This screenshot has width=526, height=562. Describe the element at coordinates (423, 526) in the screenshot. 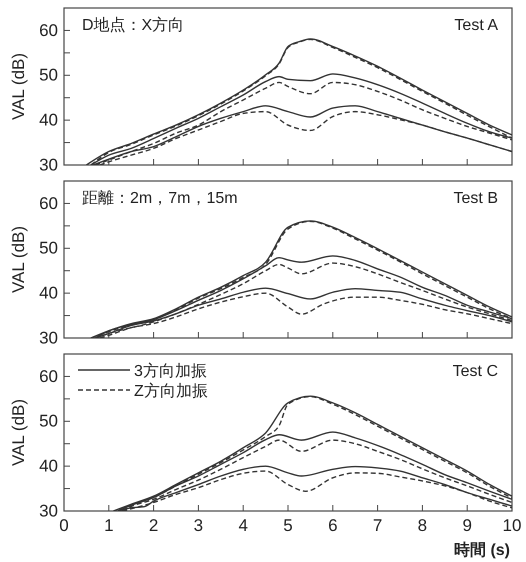

I see `x-tick-label: 8` at that location.